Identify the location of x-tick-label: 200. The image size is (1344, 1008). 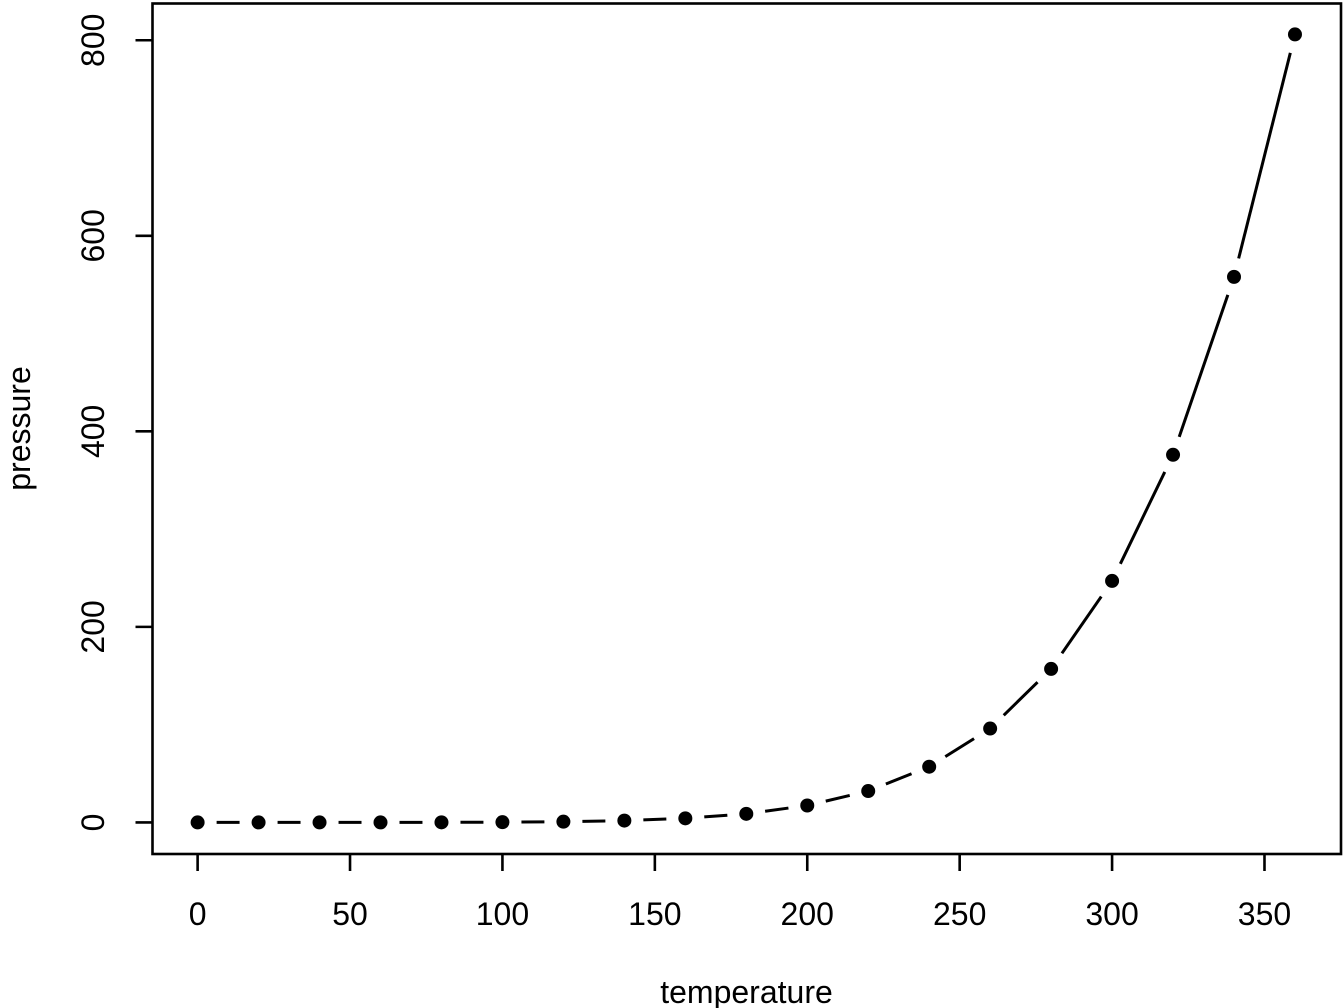
(807, 914).